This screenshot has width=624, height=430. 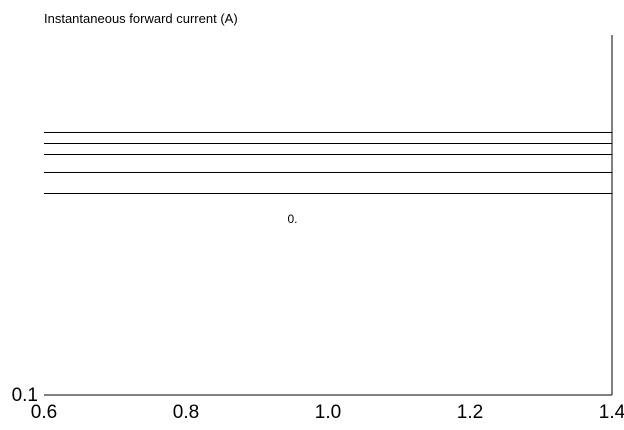 What do you see at coordinates (328, 163) in the screenshot?
I see `series-layer` at bounding box center [328, 163].